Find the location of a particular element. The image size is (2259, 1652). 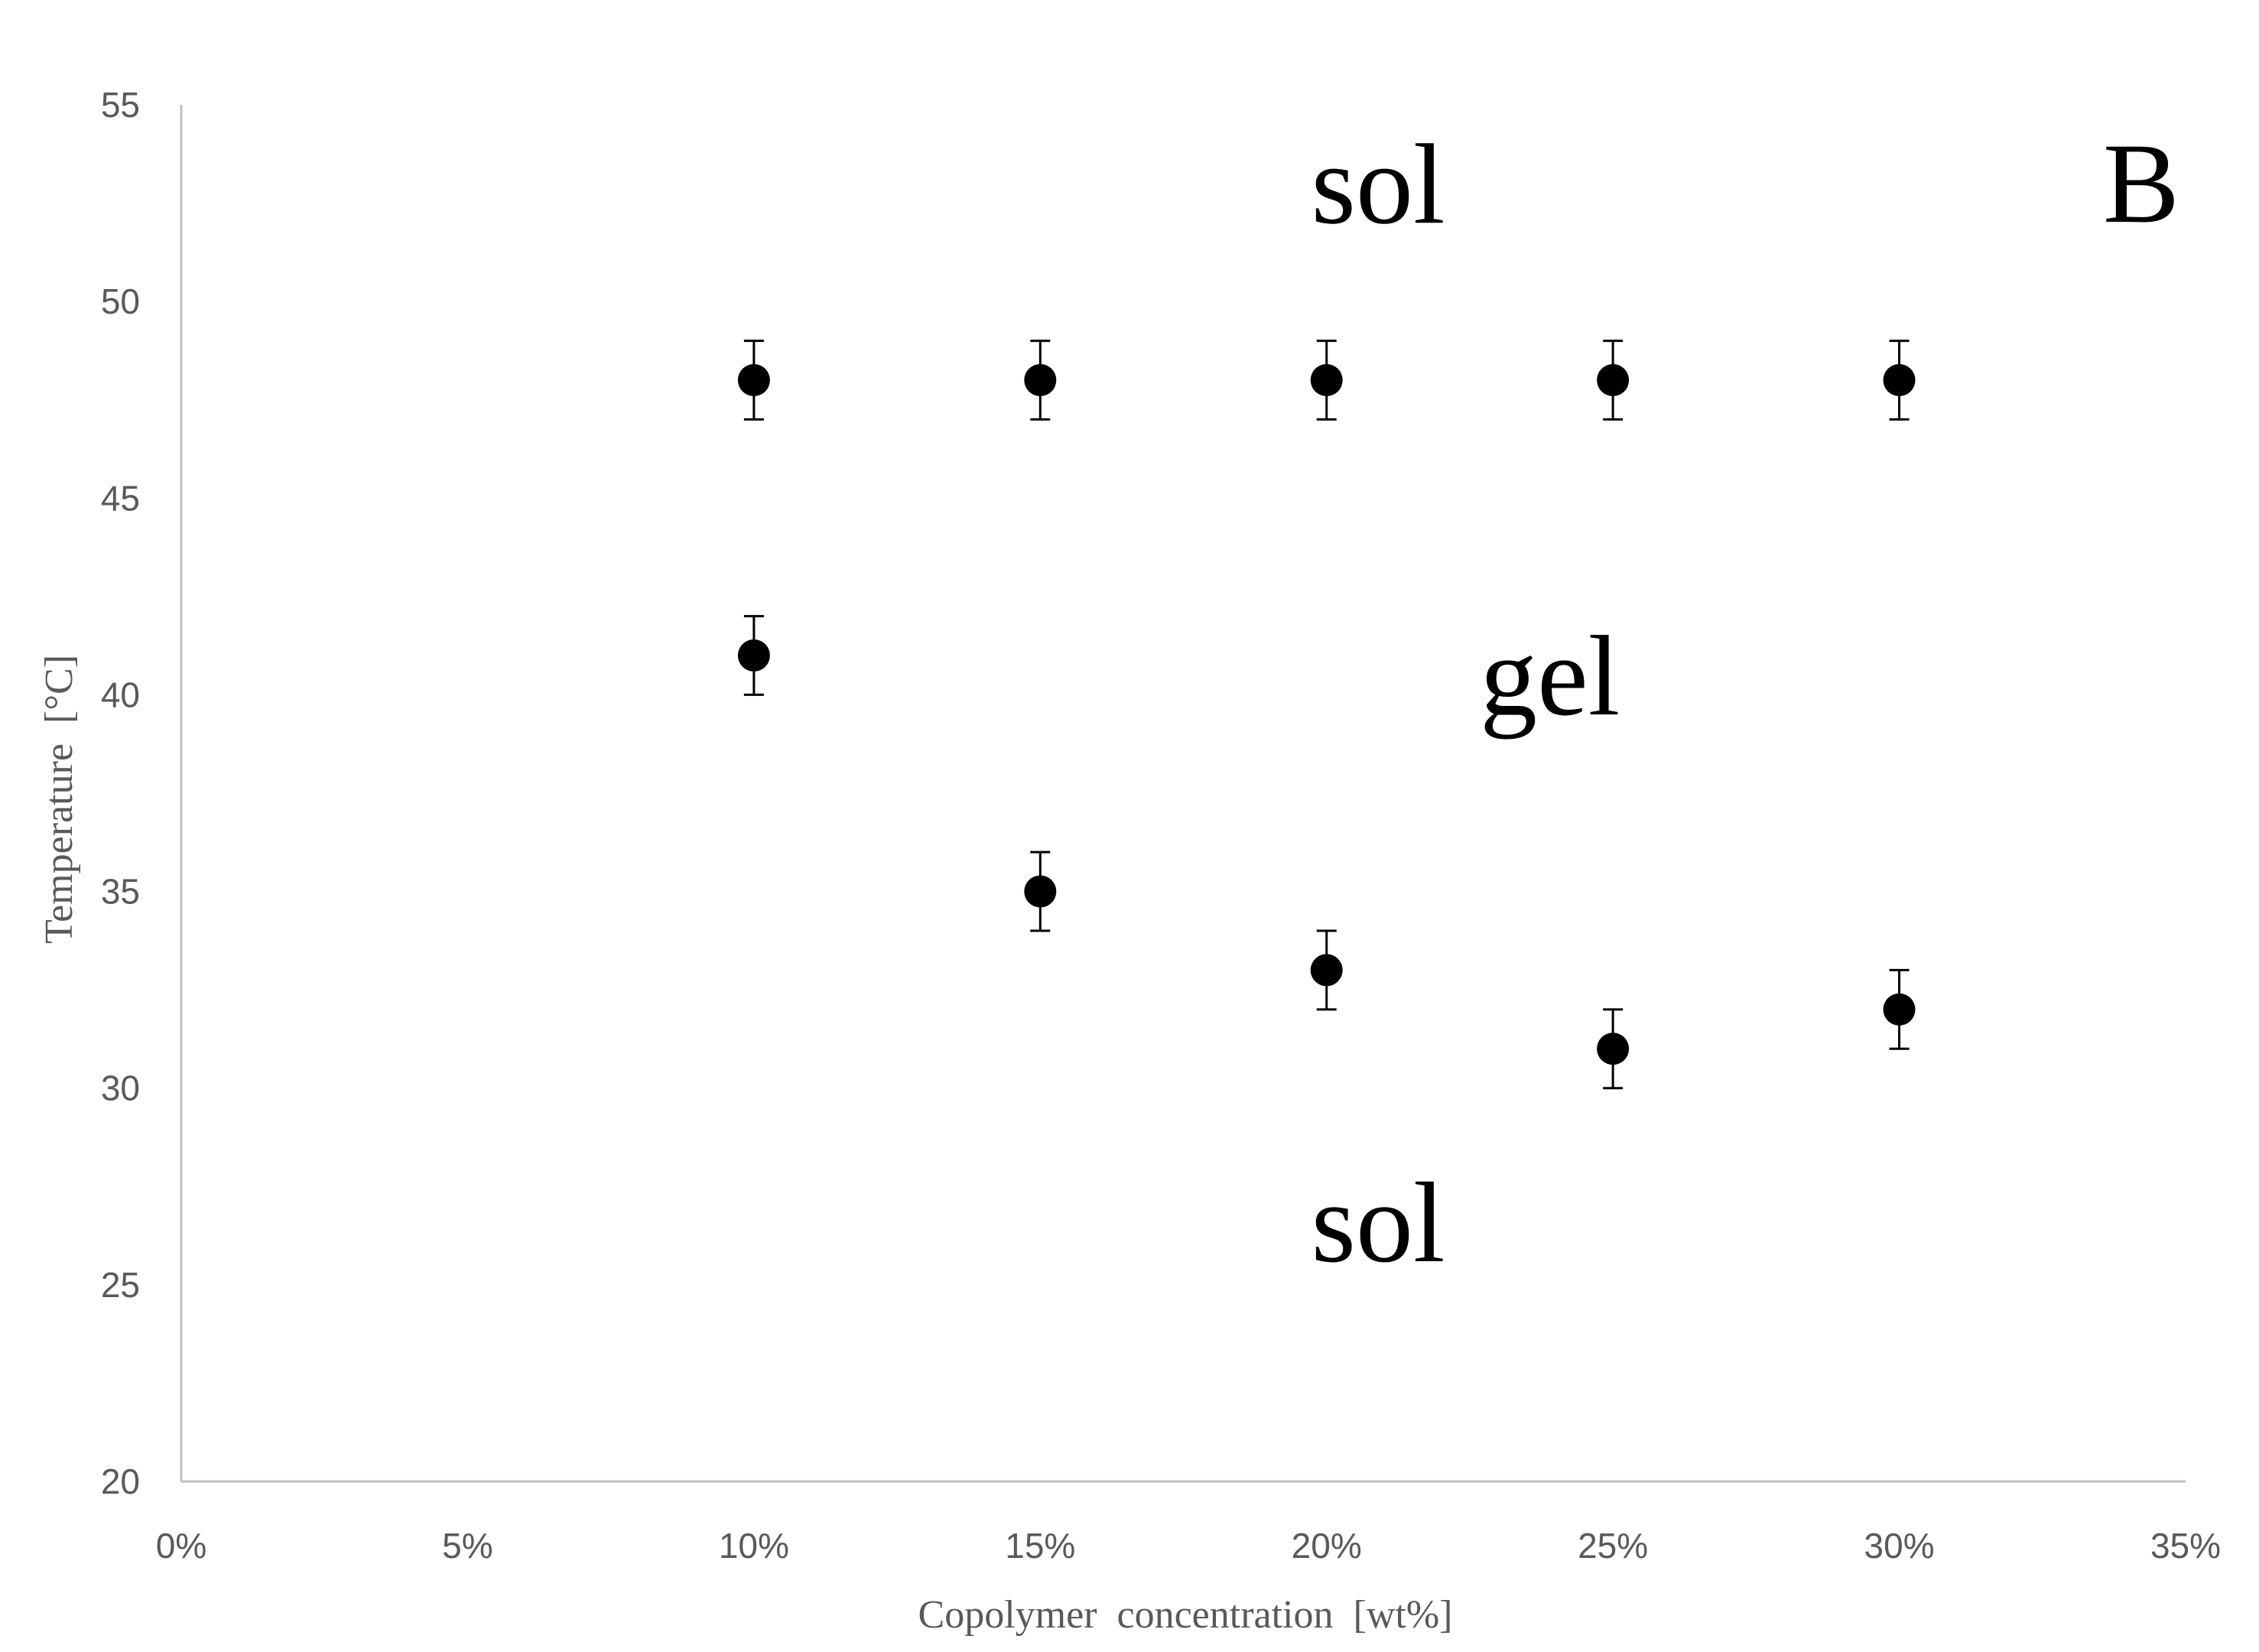

x-tick-label: 0% is located at coordinates (181, 1546).